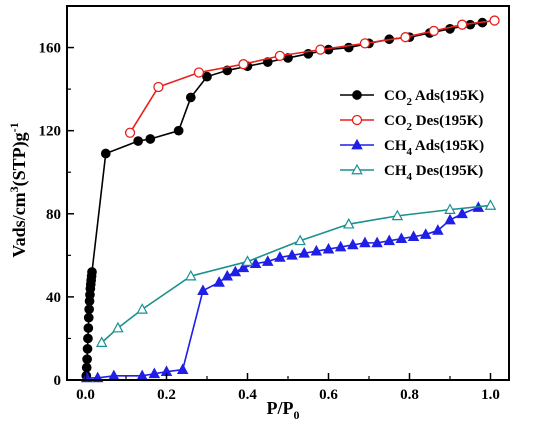 Image resolution: width=536 pixels, height=427 pixels. Describe the element at coordinates (58, 381) in the screenshot. I see `y-tick-label: 0` at that location.